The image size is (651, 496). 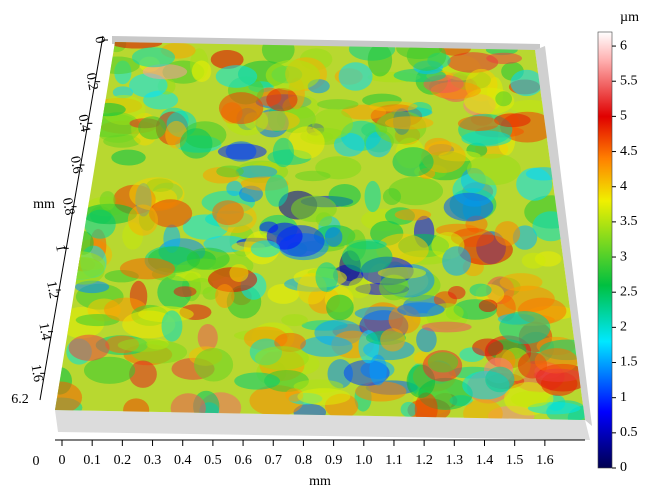 I want to click on colorbar-tick-label: 4, so click(x=623, y=186).